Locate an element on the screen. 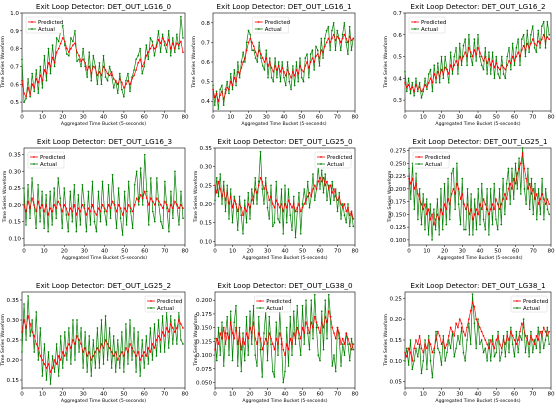  x-tick-label: 50 is located at coordinates (303, 395).